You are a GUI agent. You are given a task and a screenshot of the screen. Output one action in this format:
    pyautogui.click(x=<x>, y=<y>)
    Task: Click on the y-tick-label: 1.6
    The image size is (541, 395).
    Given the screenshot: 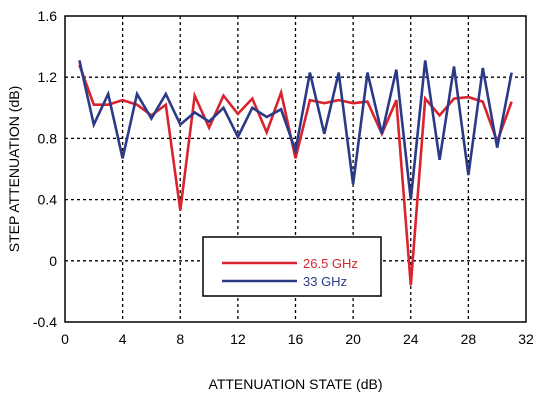 What is the action you would take?
    pyautogui.click(x=48, y=16)
    